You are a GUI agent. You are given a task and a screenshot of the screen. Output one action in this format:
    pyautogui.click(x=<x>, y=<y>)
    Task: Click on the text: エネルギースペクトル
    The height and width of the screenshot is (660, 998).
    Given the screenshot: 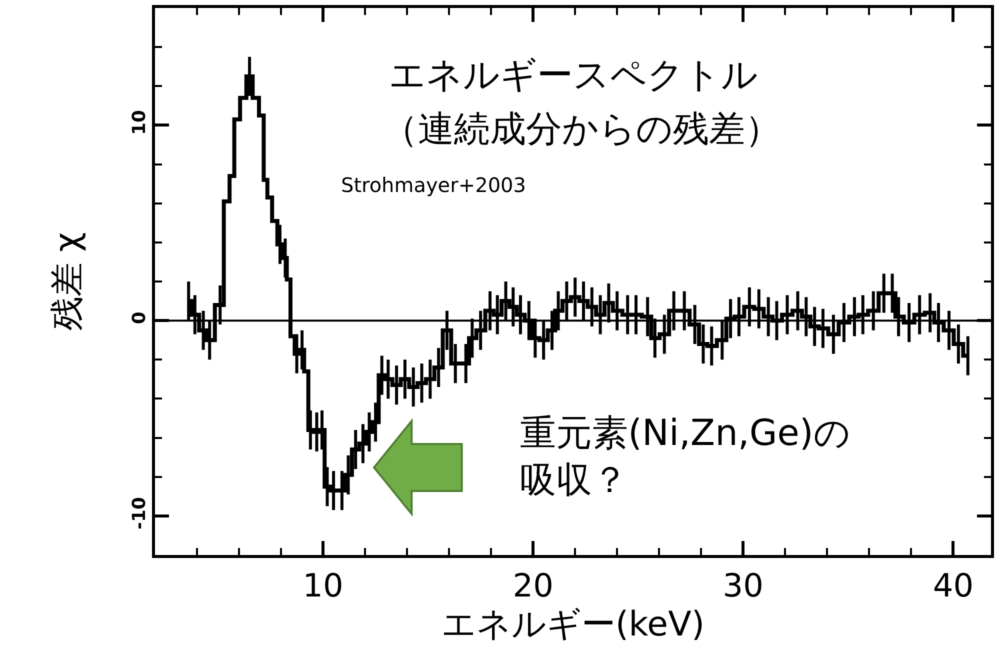 What is the action you would take?
    pyautogui.click(x=573, y=75)
    